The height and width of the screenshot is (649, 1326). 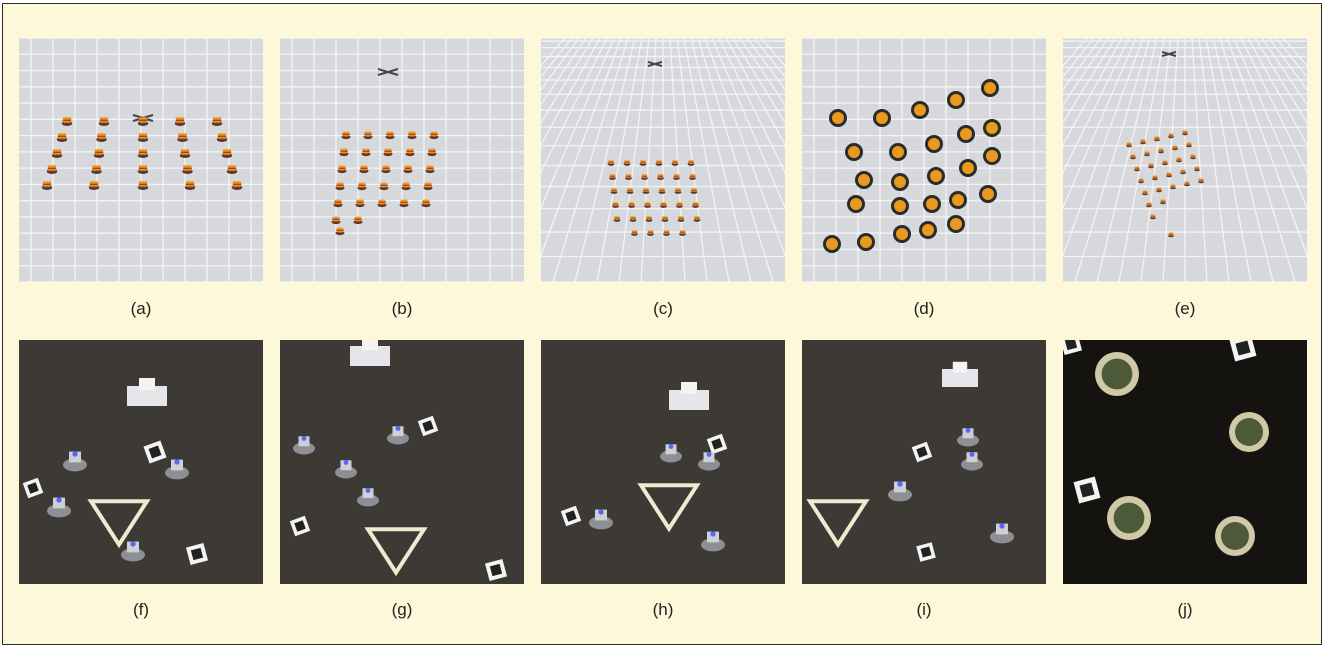 What do you see at coordinates (924, 609) in the screenshot?
I see `panel-i-caption: (i)` at bounding box center [924, 609].